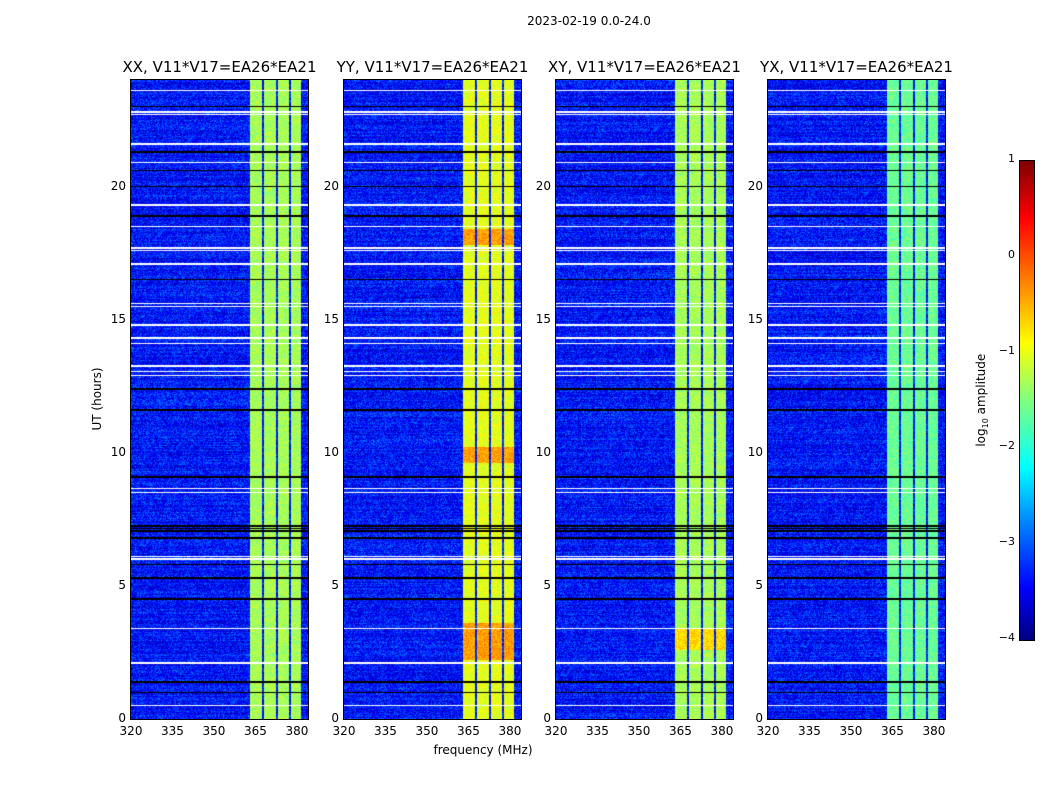  What do you see at coordinates (219, 67) in the screenshot?
I see `panel-title: XX, V11*V17=EA26*EA21` at bounding box center [219, 67].